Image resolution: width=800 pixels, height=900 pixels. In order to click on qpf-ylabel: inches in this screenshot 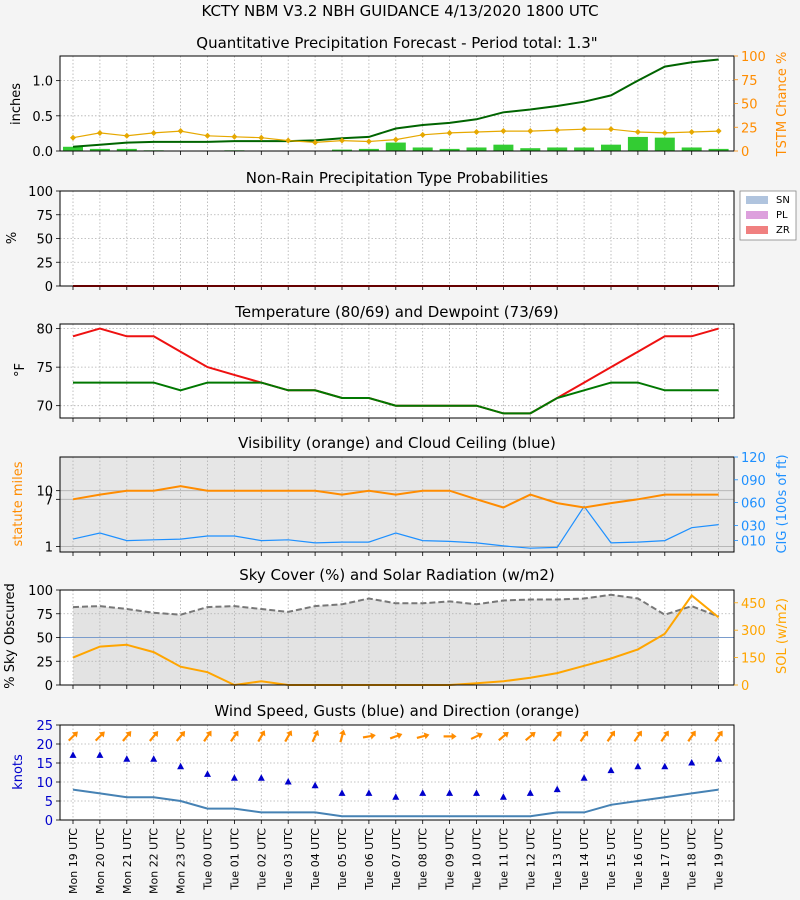, I will do `click(16, 104)`.